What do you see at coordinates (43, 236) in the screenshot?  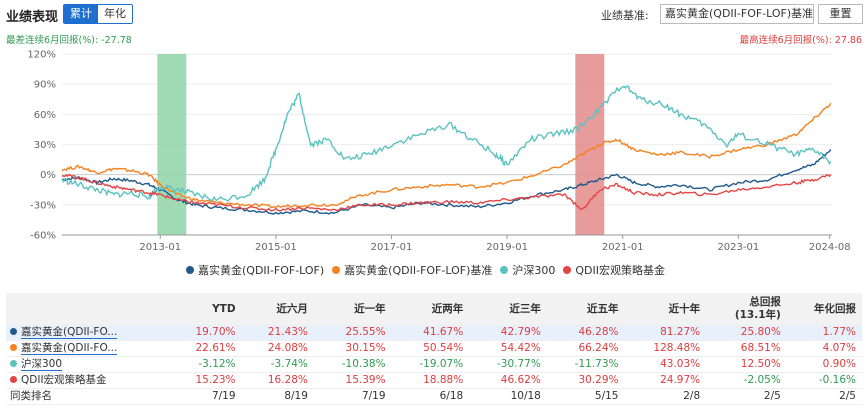 I see `y-tick-label: -60%` at bounding box center [43, 236].